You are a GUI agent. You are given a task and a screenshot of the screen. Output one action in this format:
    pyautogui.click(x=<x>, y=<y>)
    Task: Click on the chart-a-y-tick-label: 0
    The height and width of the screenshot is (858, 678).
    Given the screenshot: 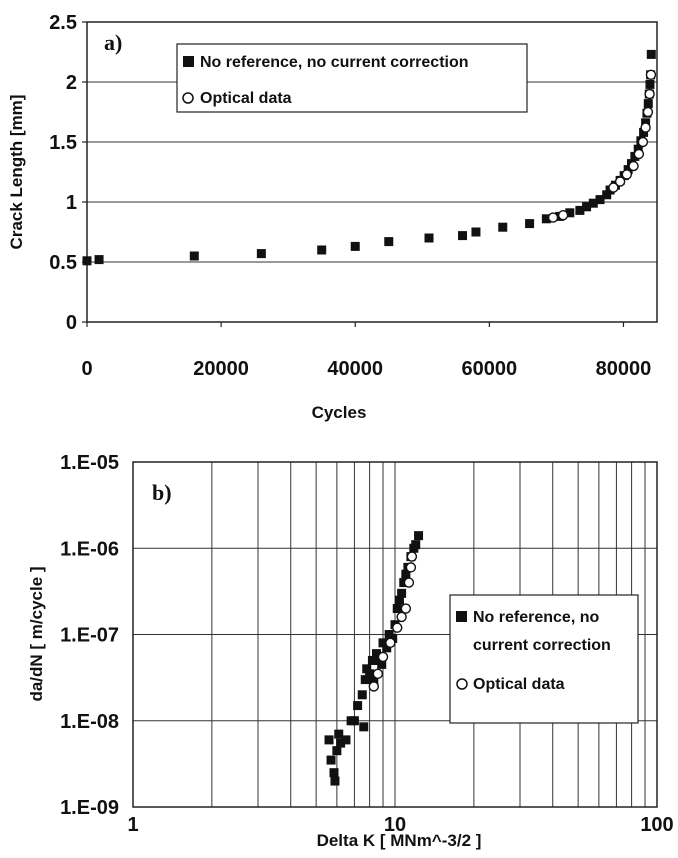 What is the action you would take?
    pyautogui.click(x=71, y=323)
    